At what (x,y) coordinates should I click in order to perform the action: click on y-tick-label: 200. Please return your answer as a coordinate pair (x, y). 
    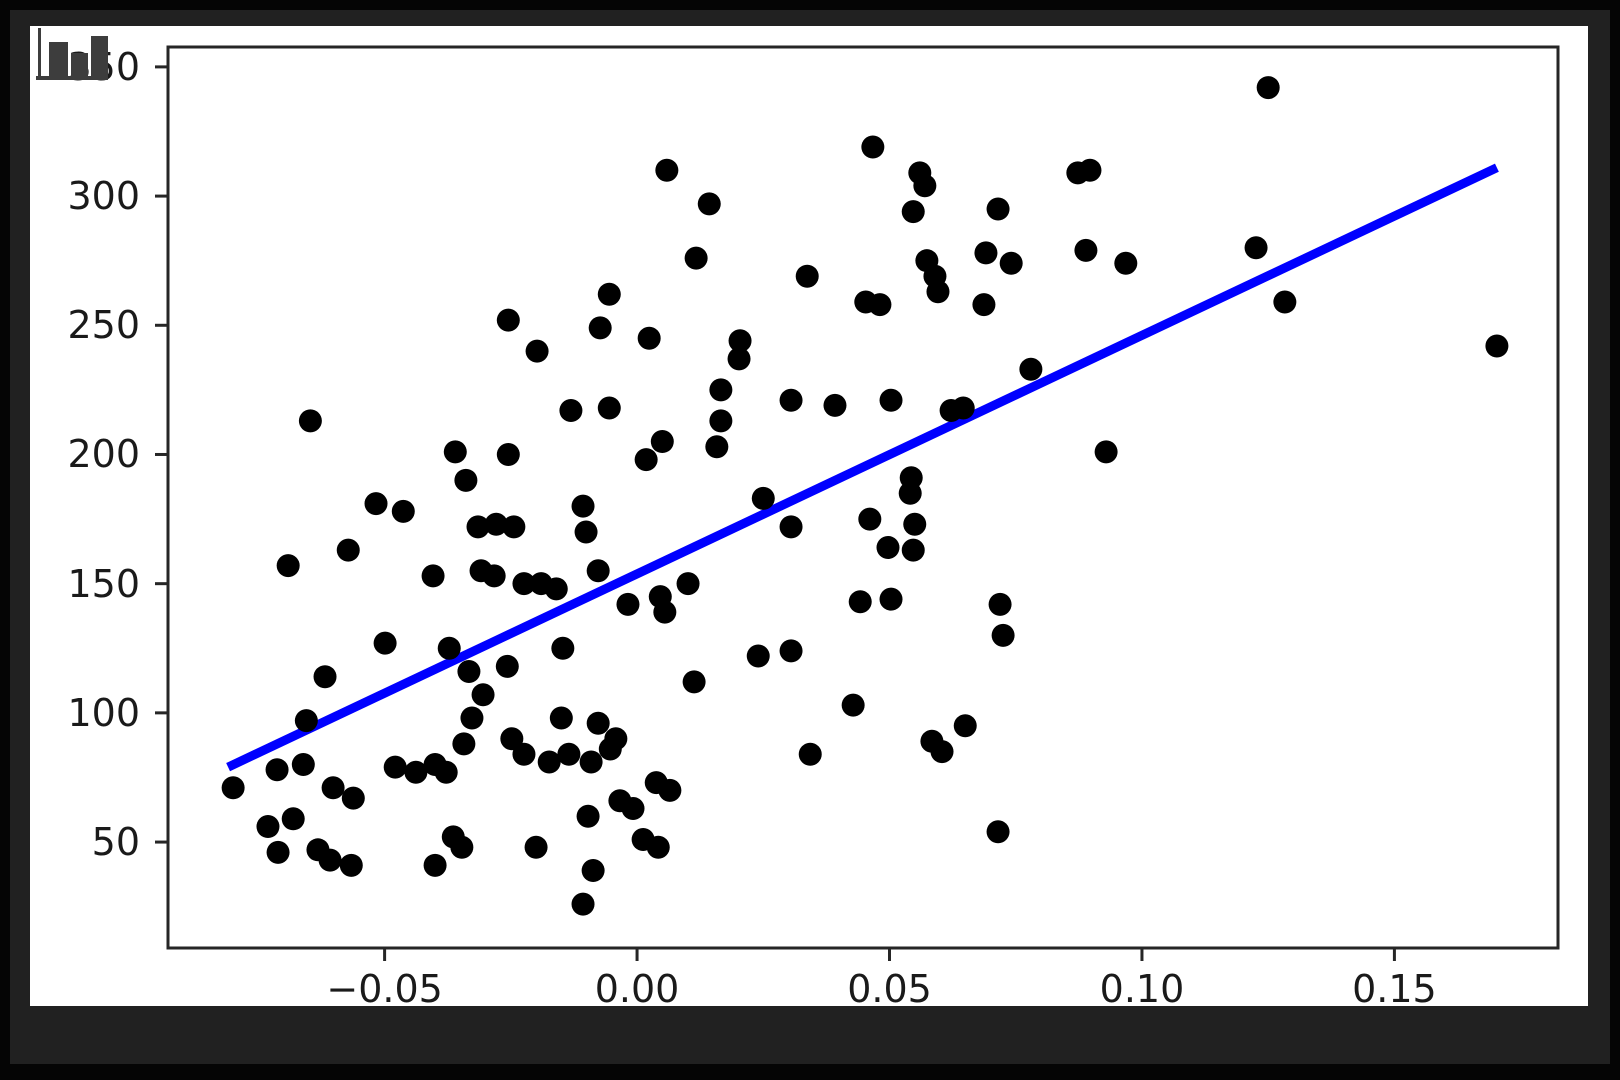
    Looking at the image, I should click on (103, 454).